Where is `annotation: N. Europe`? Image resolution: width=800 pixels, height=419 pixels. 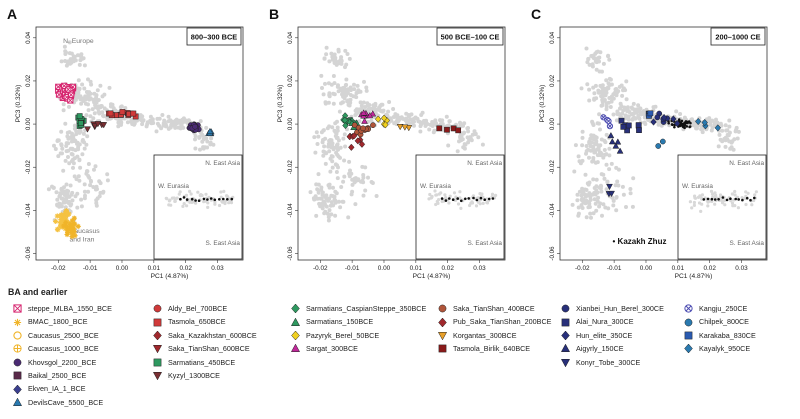
annotation: N. Europe is located at coordinates (78, 41).